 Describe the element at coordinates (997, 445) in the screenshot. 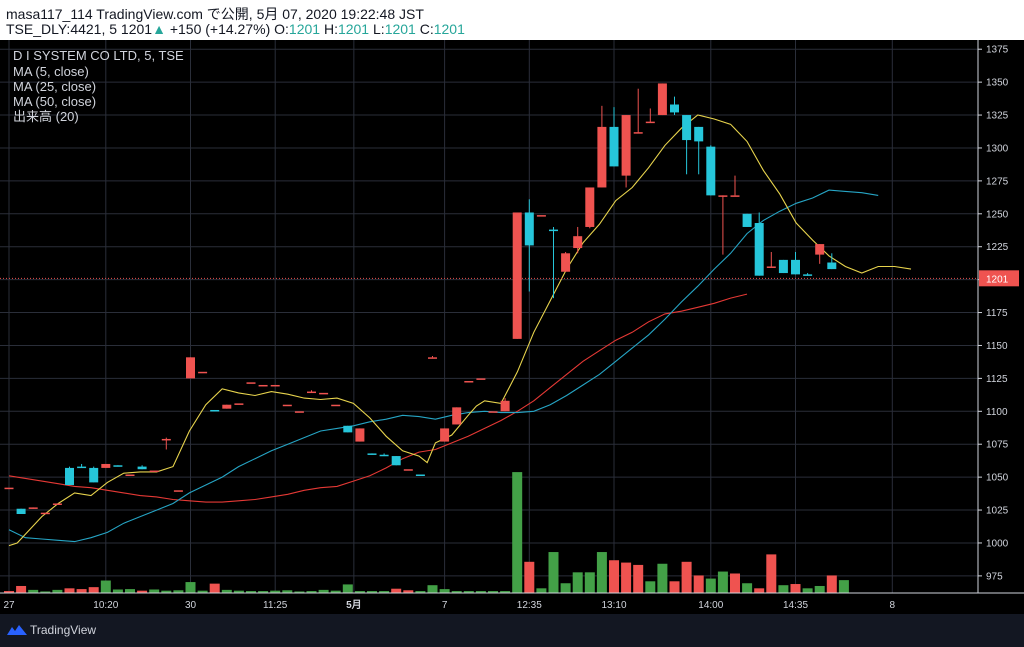

I see `price-tick-label: 1075` at that location.